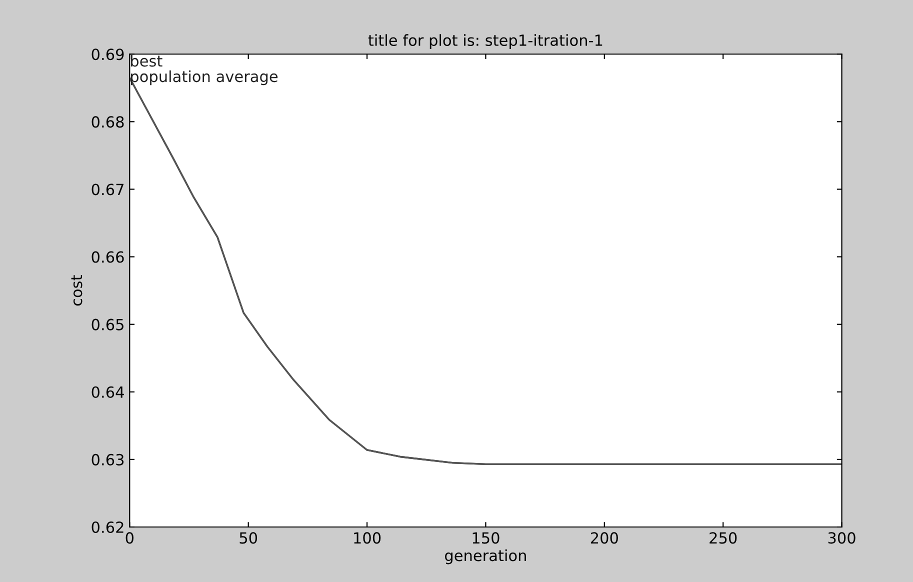 The width and height of the screenshot is (913, 582). Describe the element at coordinates (108, 324) in the screenshot. I see `y-tick-label: 0.65` at that location.